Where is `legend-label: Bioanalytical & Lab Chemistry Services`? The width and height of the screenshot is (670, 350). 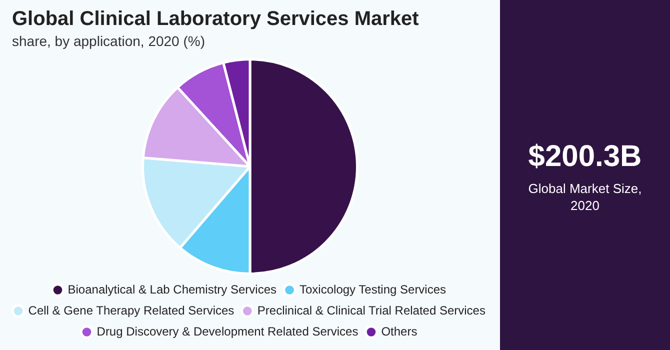
legend-label: Bioanalytical & Lab Chemistry Services is located at coordinates (172, 289).